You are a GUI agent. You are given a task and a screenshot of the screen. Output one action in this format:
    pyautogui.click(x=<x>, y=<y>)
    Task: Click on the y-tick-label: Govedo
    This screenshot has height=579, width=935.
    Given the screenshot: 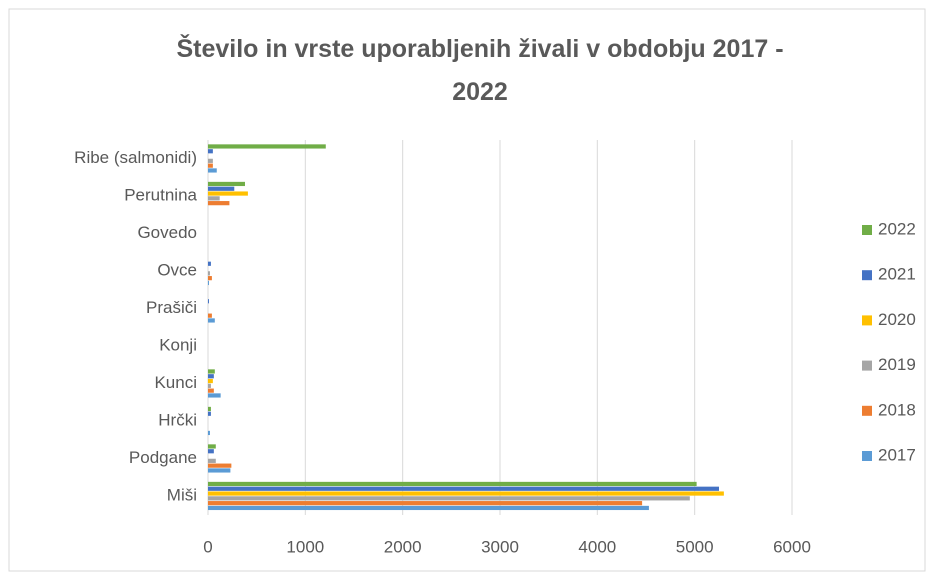 What is the action you would take?
    pyautogui.click(x=167, y=232)
    